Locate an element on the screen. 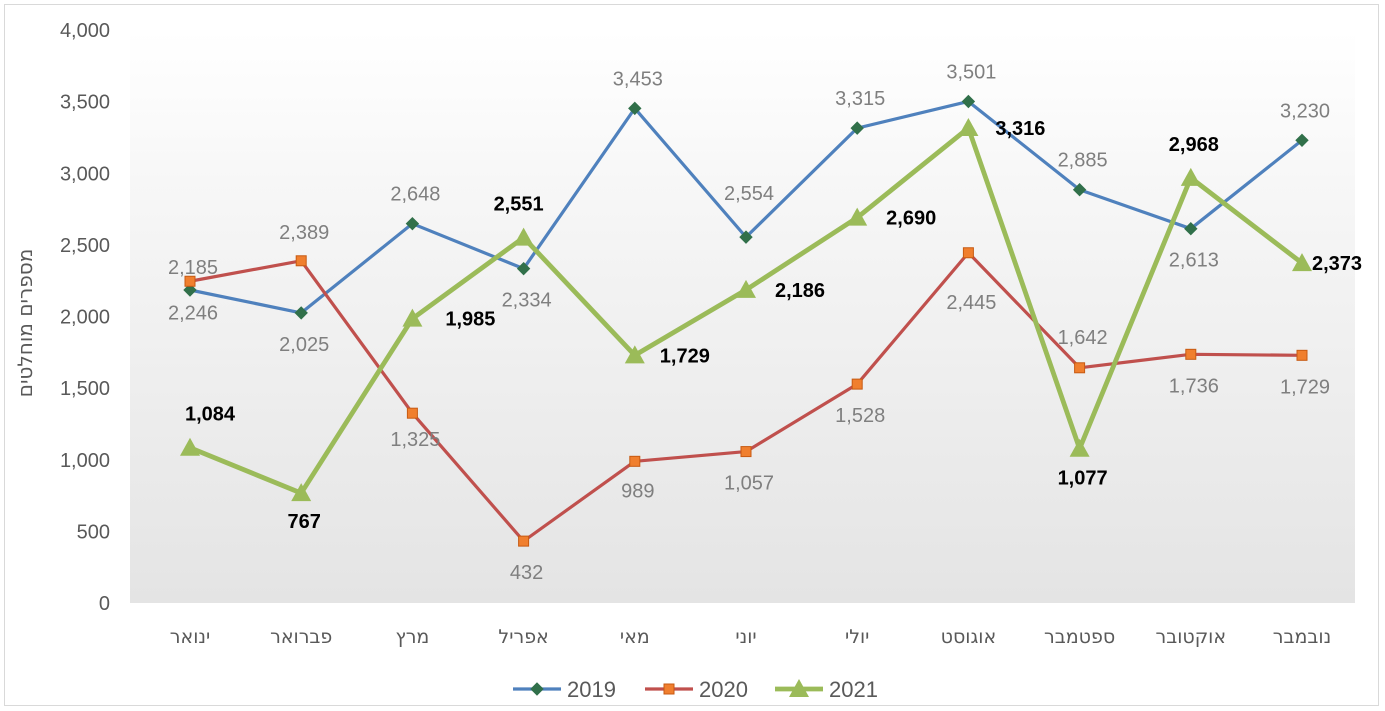 This screenshot has width=1385, height=711. y-tick-label: 4,000 is located at coordinates (85, 31).